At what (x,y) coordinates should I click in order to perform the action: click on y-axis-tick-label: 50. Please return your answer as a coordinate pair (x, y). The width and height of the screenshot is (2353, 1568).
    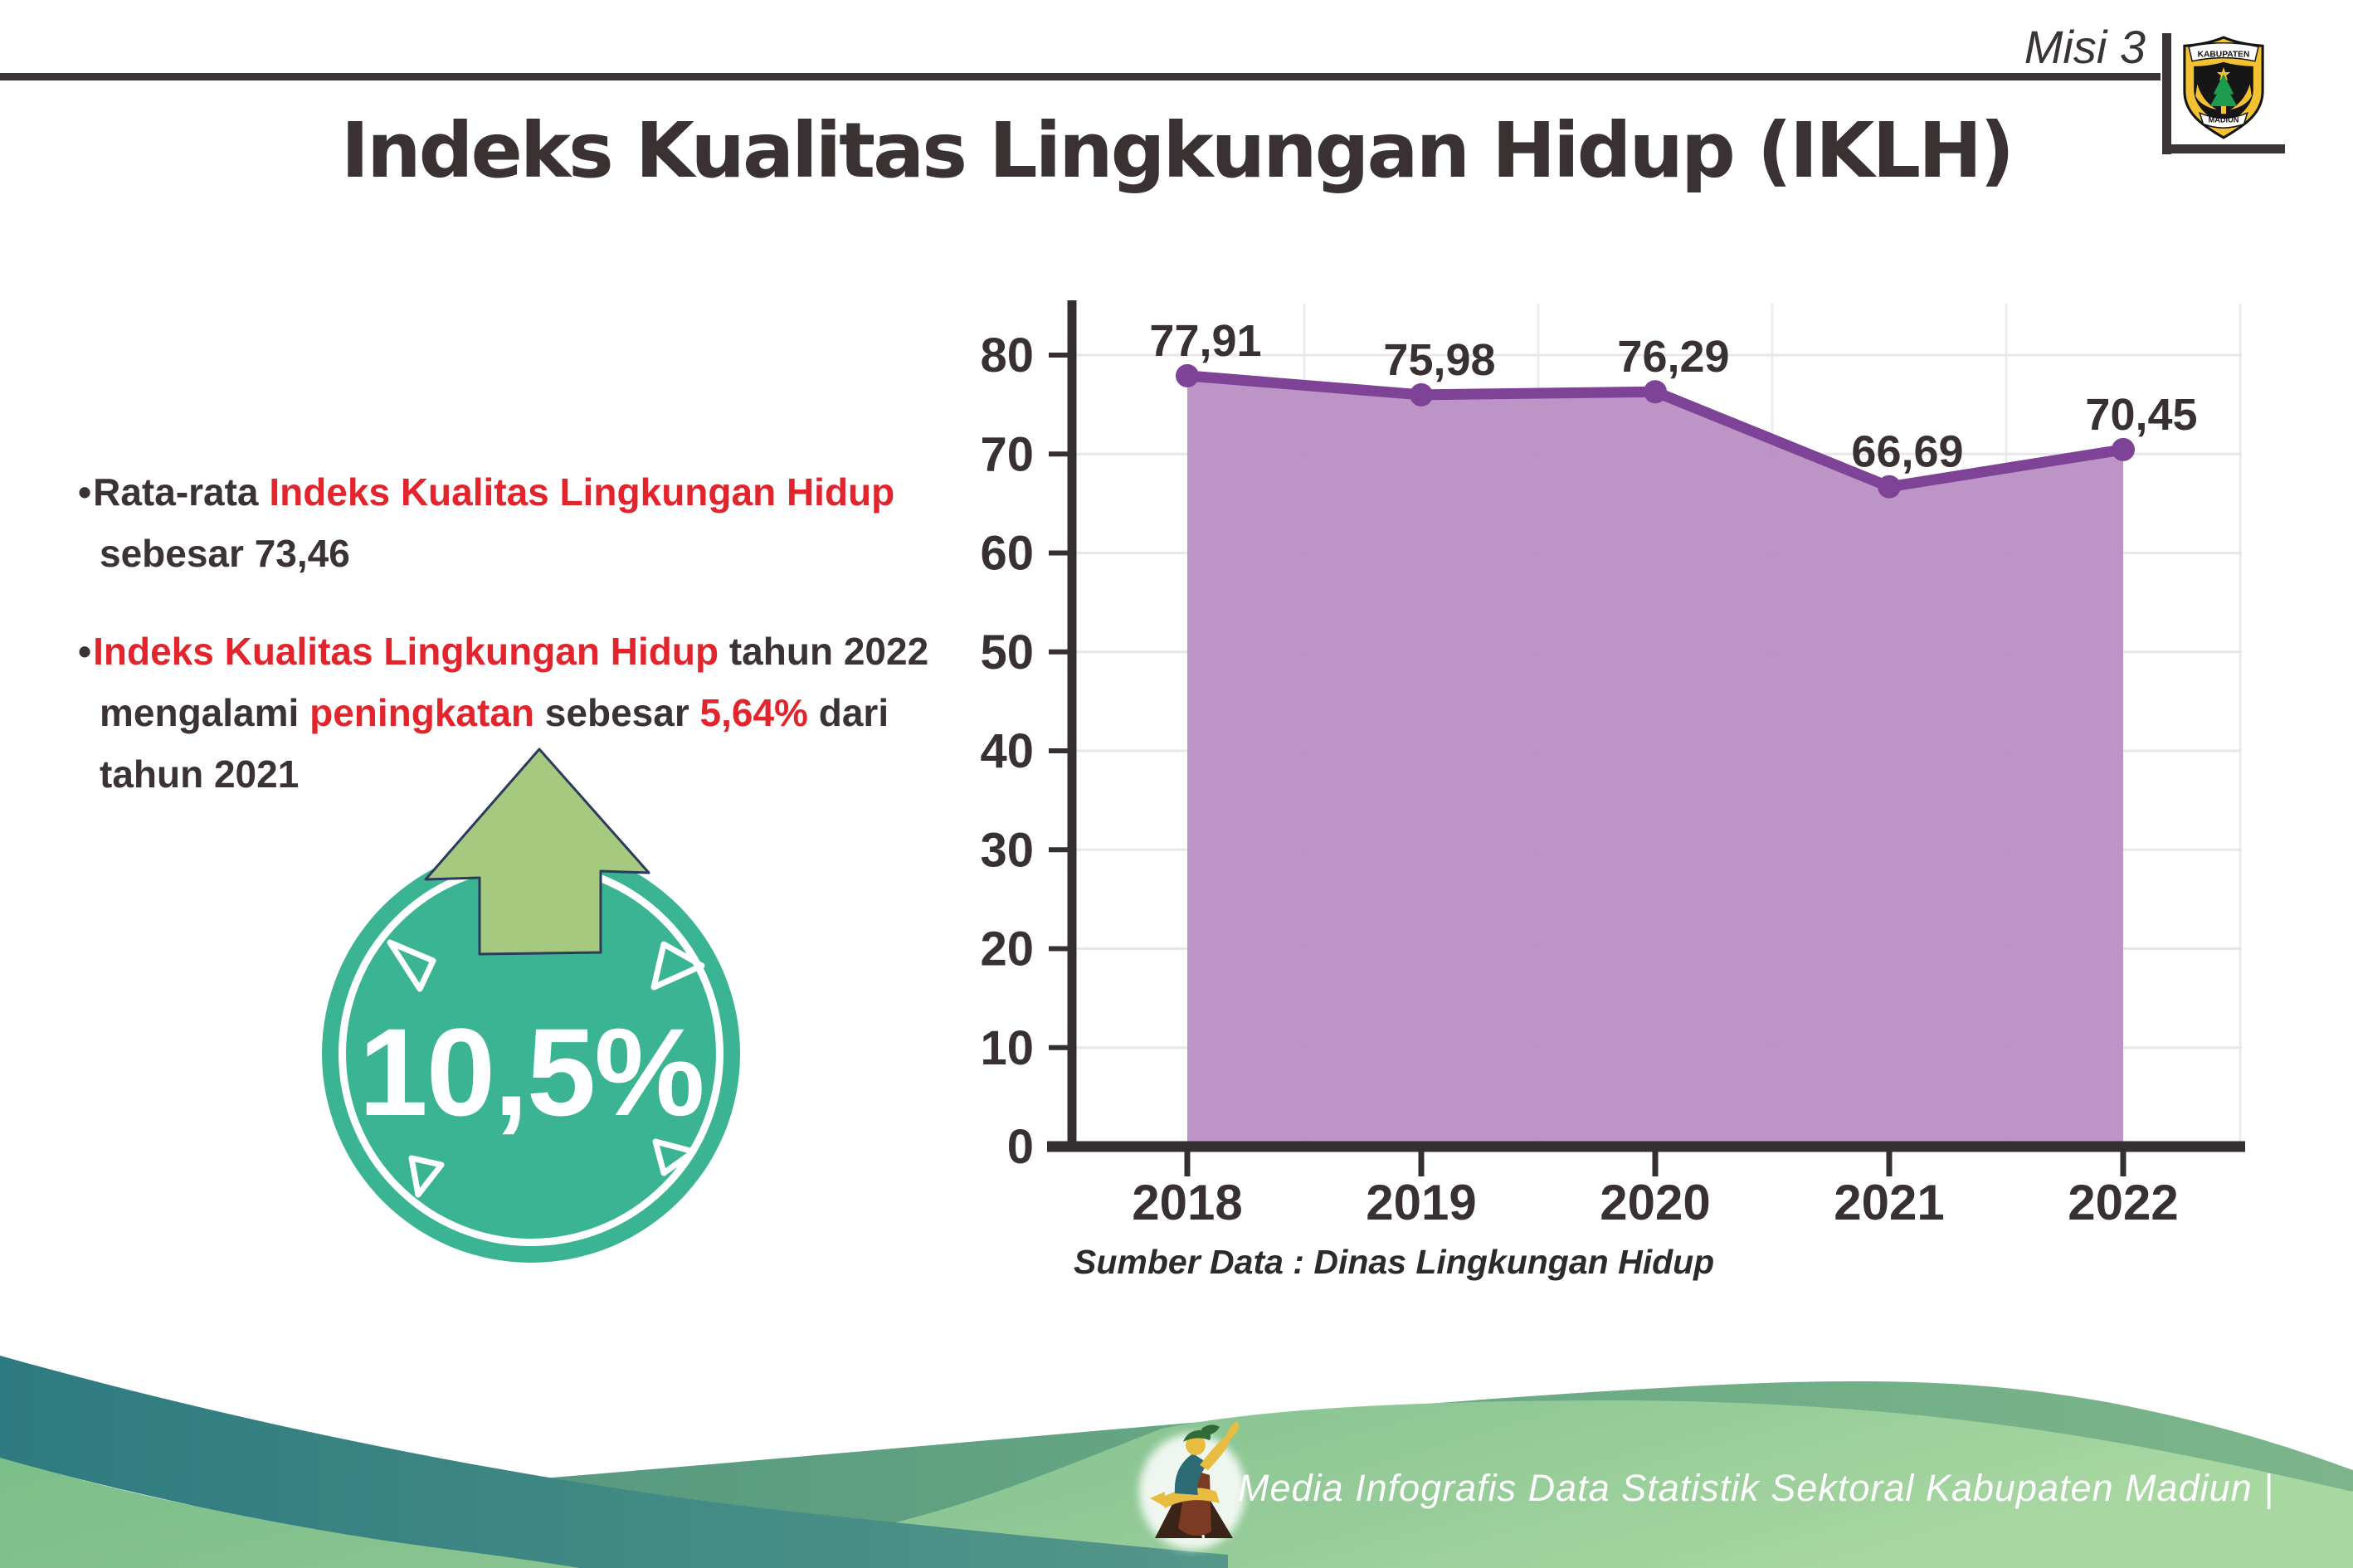
    Looking at the image, I should click on (1007, 652).